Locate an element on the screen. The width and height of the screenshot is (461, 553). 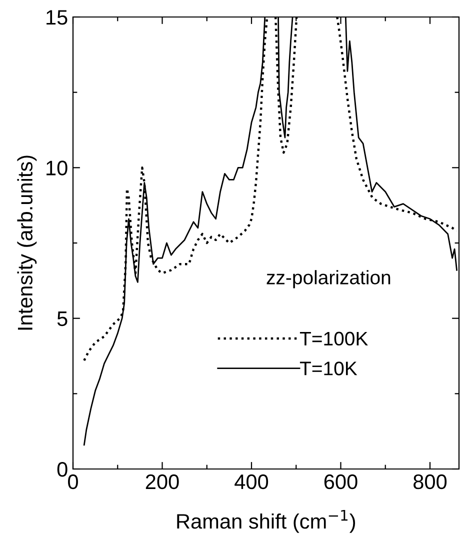
x-axis-title: Raman shift (cm$^{−1}$) is located at coordinates (266, 521).